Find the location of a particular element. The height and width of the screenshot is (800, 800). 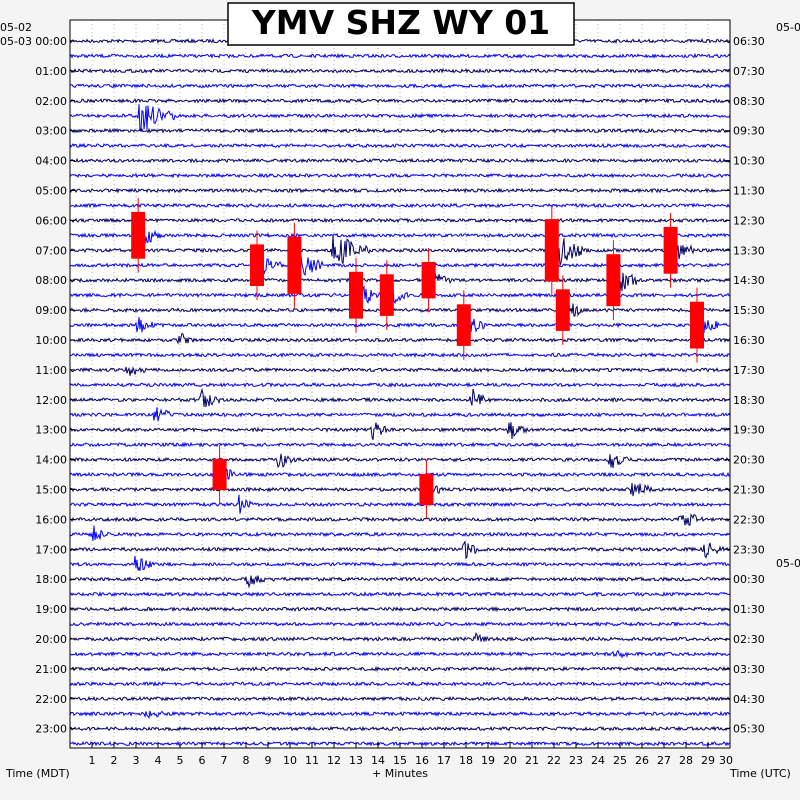

x-tick-label: 30 is located at coordinates (726, 760).